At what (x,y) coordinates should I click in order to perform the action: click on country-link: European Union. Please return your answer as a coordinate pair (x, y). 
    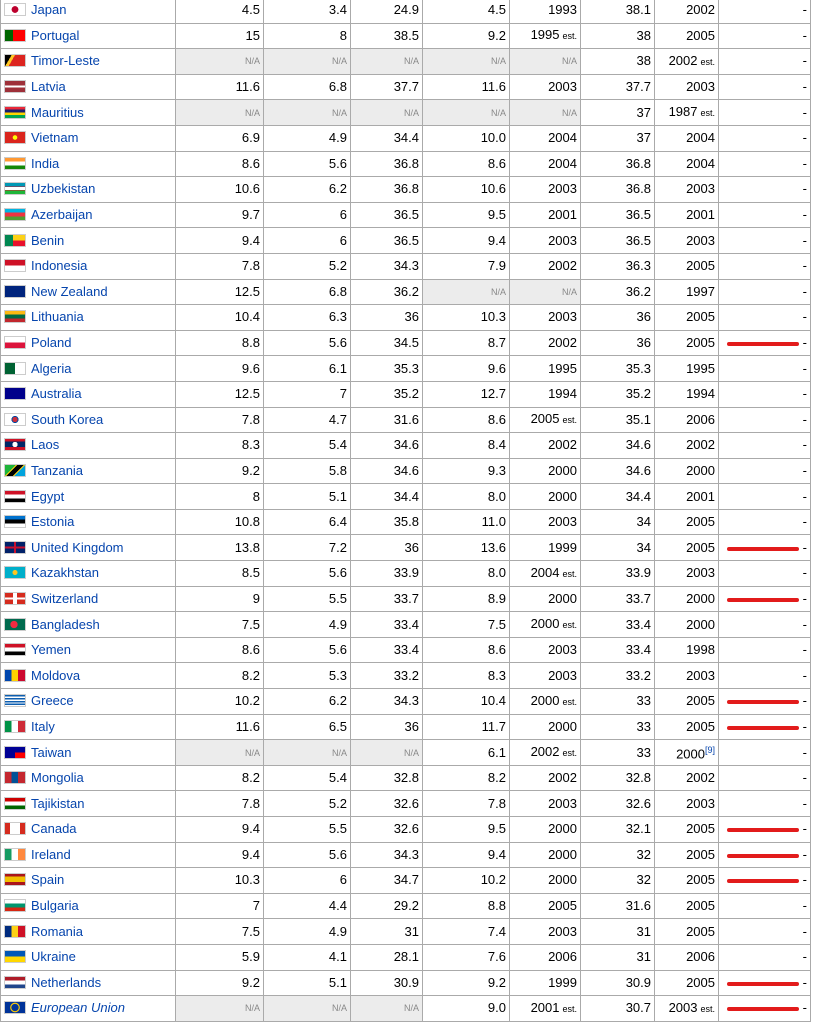
    Looking at the image, I should click on (78, 1008).